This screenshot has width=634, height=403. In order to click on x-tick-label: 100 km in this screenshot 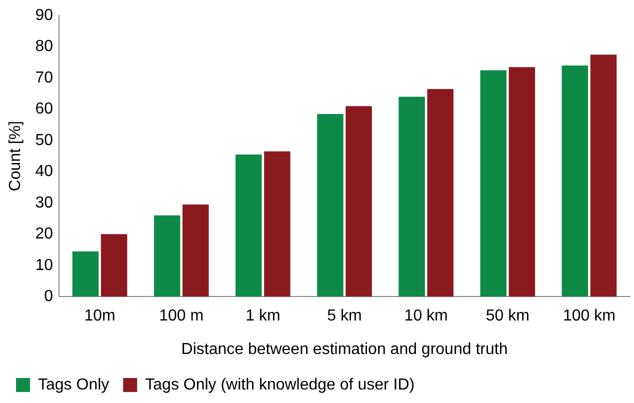, I will do `click(589, 316)`.